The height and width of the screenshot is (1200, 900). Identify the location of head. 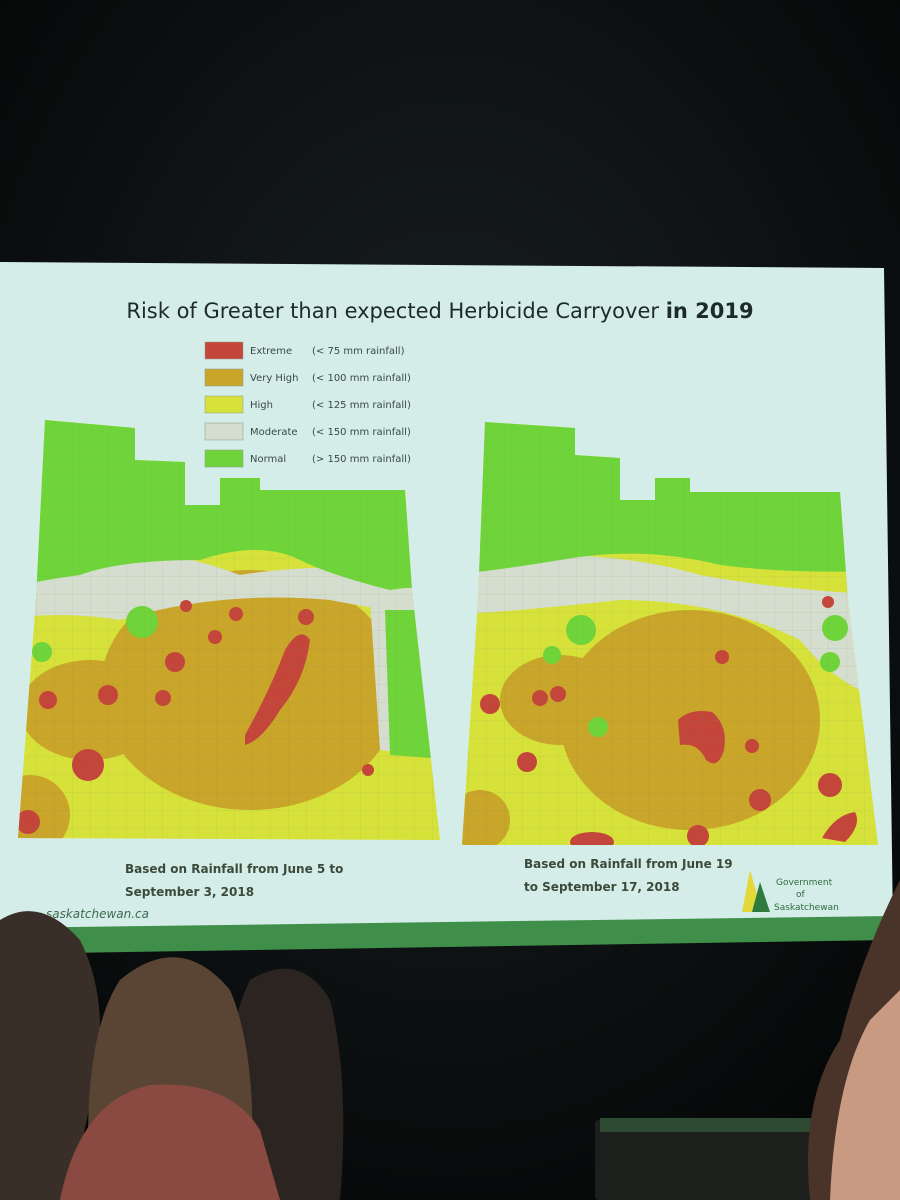
(50, 1055).